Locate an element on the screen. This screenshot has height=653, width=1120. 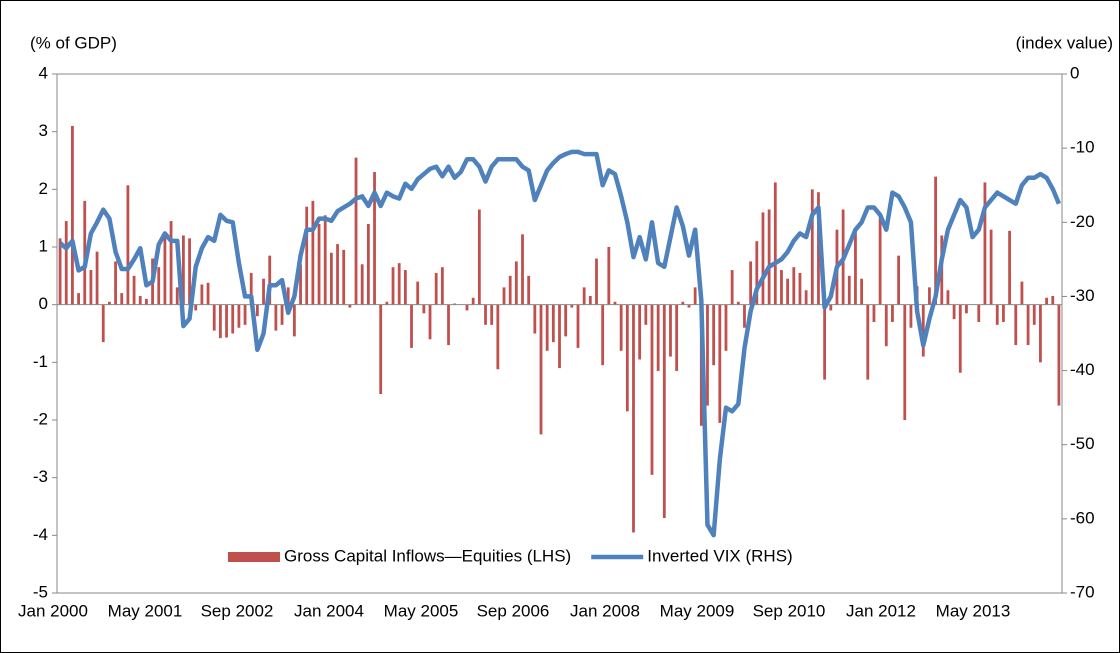
y2-tick-label: -50 is located at coordinates (1082, 443).